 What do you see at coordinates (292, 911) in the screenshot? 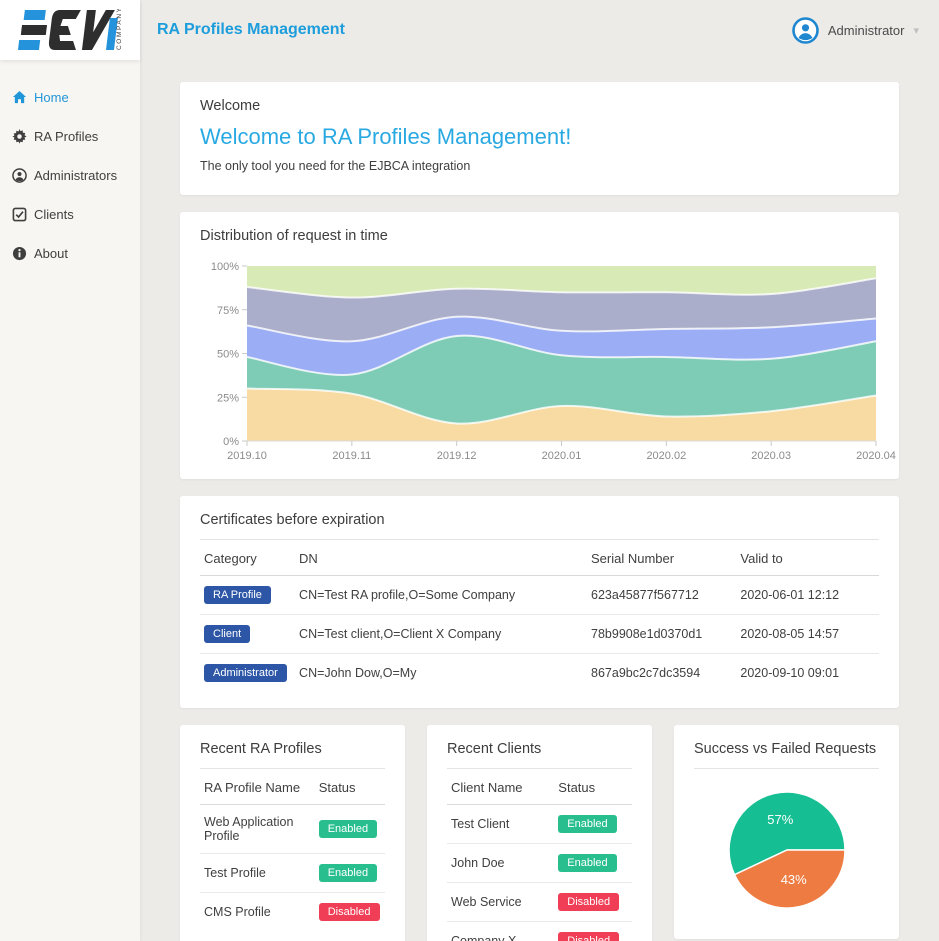
I see `table-row: CMS Profile Disabled` at bounding box center [292, 911].